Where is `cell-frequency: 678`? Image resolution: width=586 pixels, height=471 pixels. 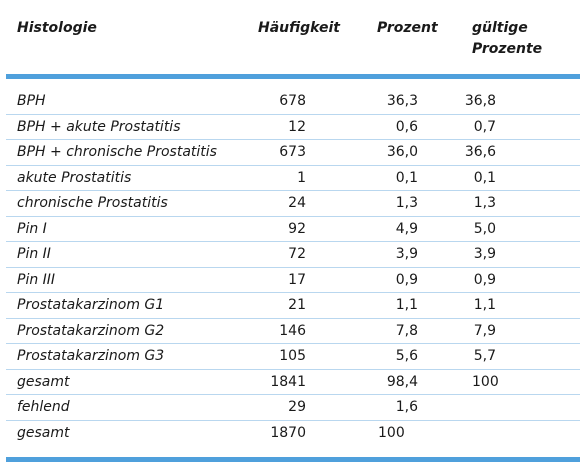
cell-frequency: 678 is located at coordinates (292, 101).